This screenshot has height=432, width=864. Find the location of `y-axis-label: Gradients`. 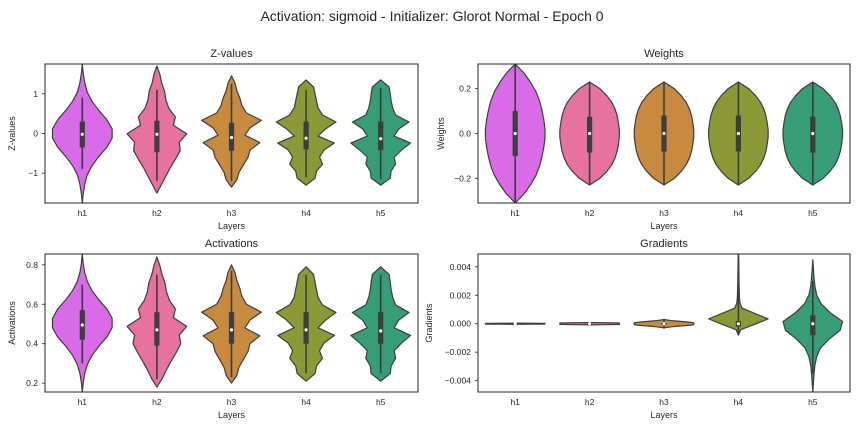

y-axis-label: Gradients is located at coordinates (429, 323).